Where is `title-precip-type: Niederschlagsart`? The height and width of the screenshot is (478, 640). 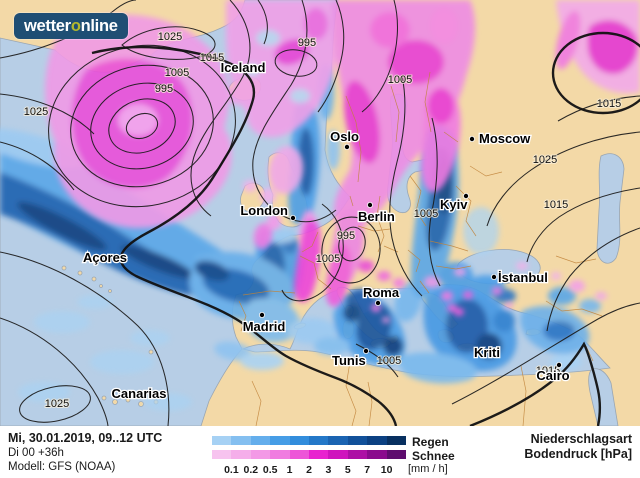
title-precip-type: Niederschlagsart is located at coordinates (581, 439).